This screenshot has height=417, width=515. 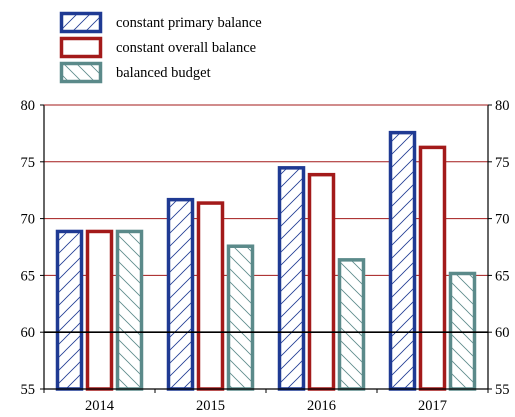 What do you see at coordinates (321, 281) in the screenshot?
I see `bar-constant-overall-balance-2016` at bounding box center [321, 281].